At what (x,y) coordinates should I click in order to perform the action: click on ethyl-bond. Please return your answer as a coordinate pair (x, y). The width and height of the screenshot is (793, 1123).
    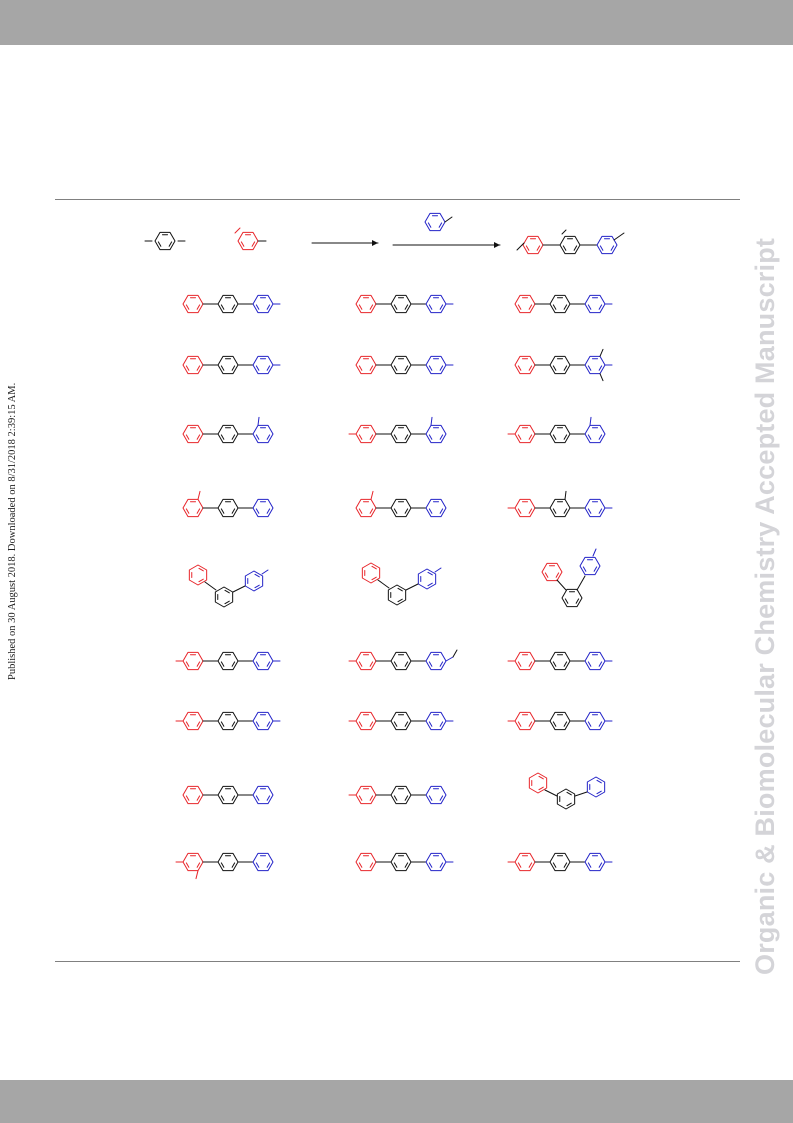
    Looking at the image, I should click on (449, 659).